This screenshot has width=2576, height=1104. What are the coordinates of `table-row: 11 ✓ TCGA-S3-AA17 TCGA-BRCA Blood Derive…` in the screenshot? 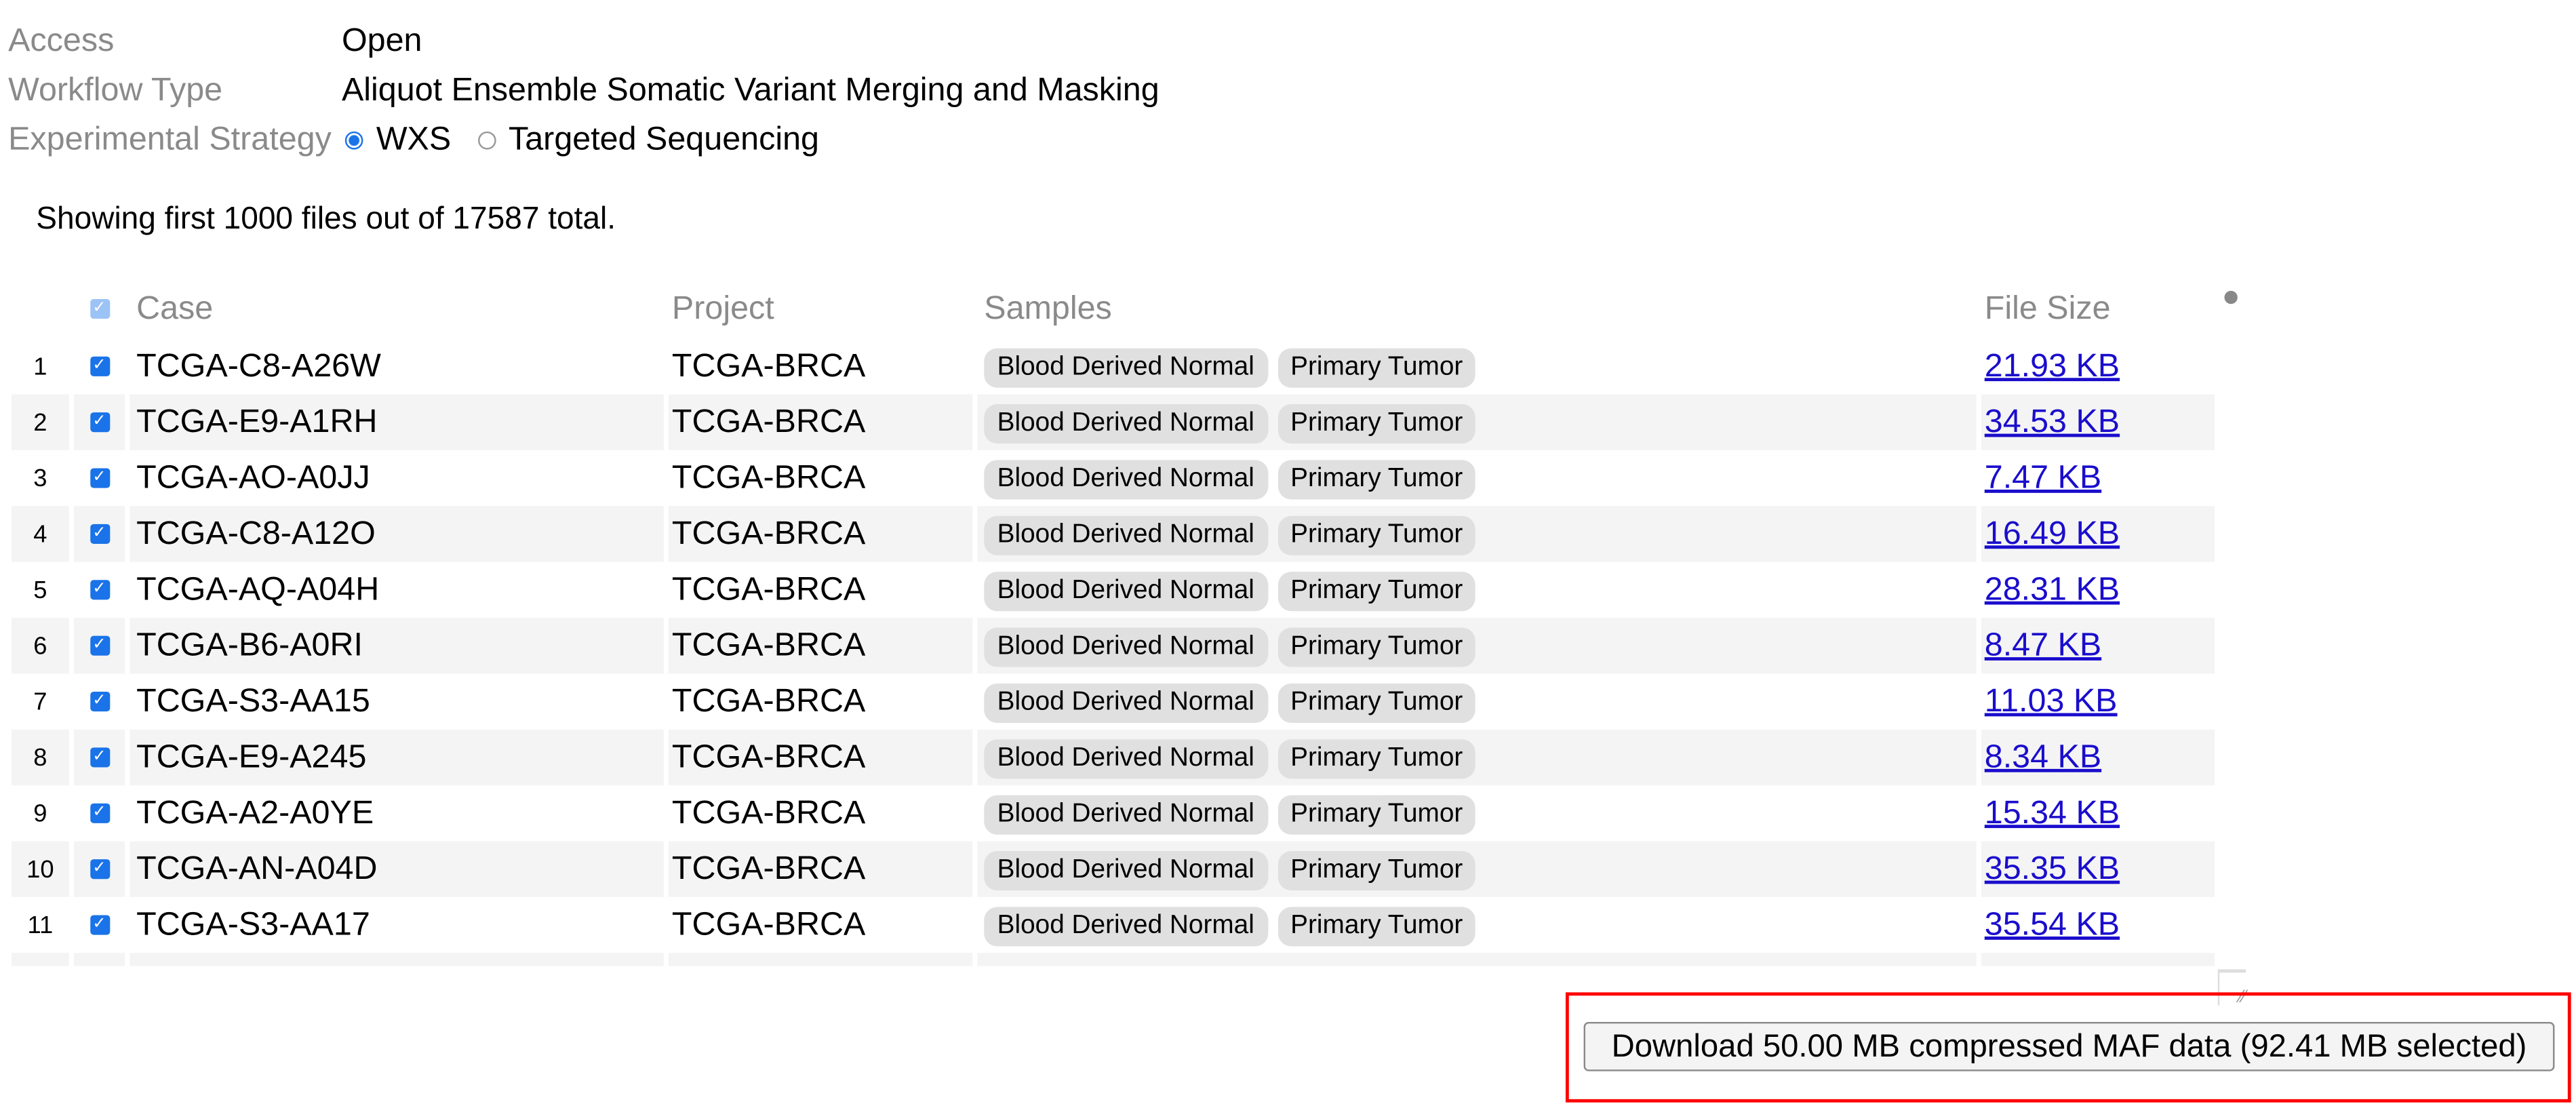 It's located at (1111, 924).